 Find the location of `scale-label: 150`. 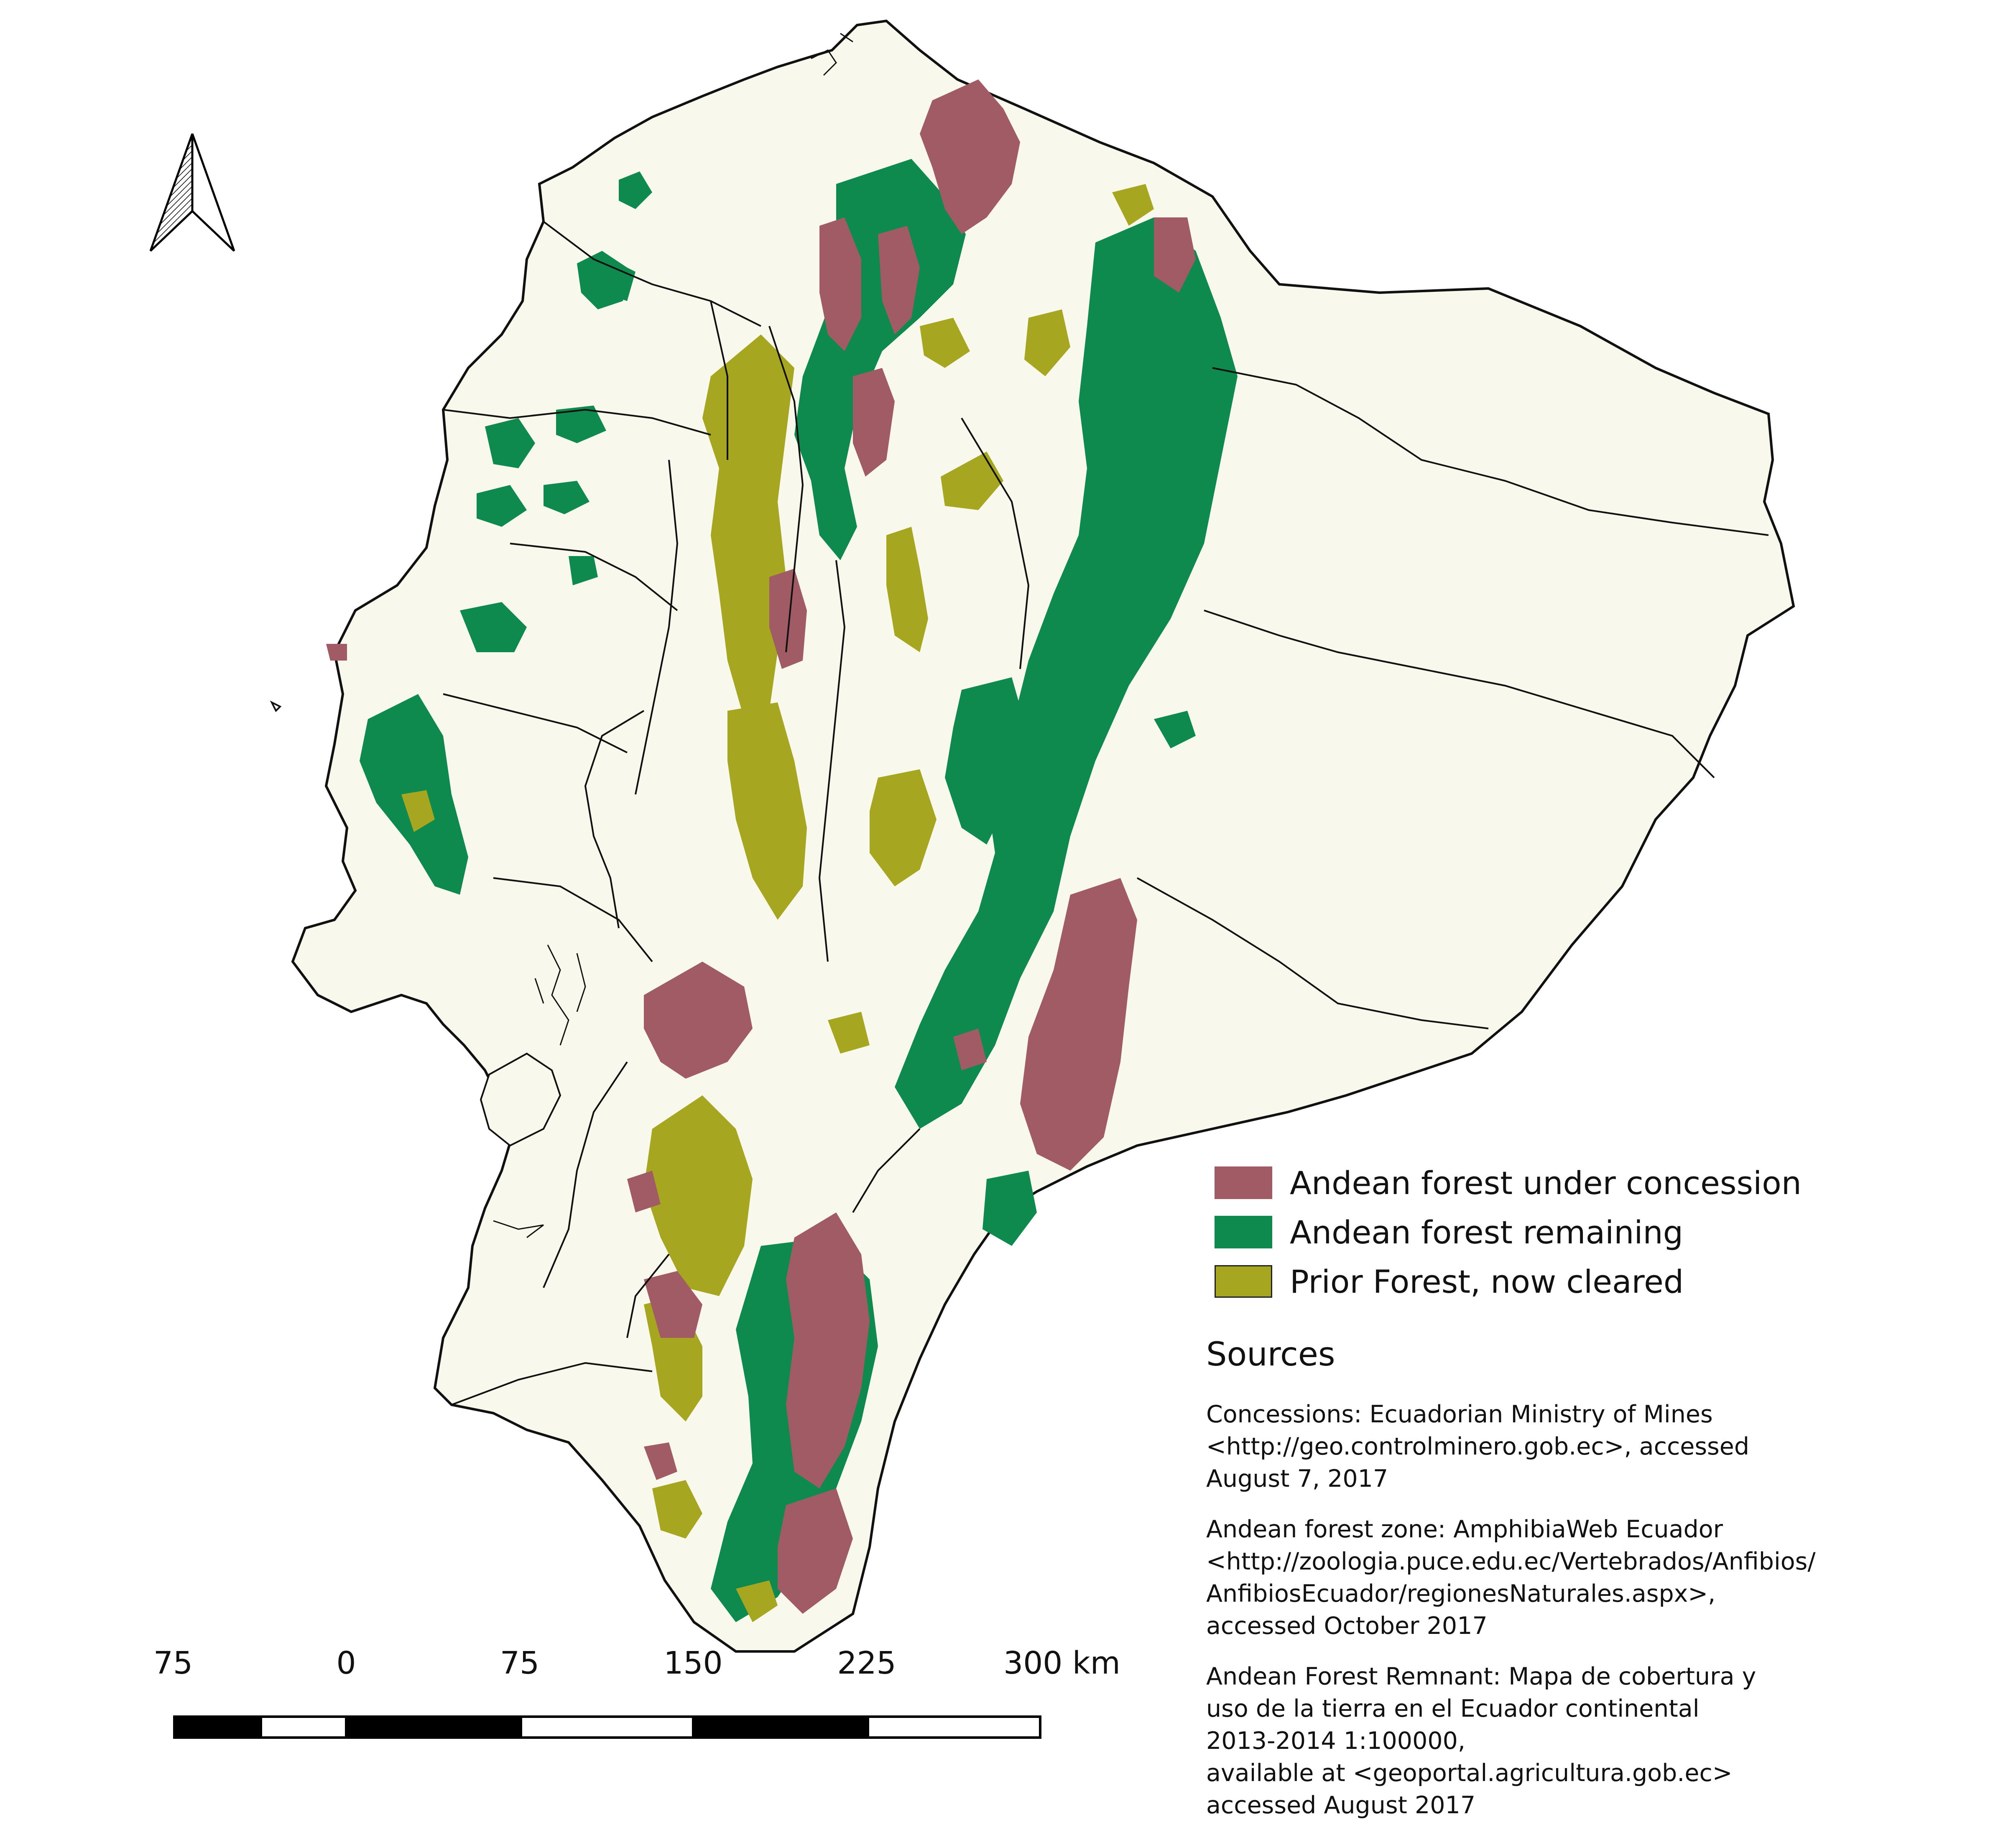

scale-label: 150 is located at coordinates (693, 1663).